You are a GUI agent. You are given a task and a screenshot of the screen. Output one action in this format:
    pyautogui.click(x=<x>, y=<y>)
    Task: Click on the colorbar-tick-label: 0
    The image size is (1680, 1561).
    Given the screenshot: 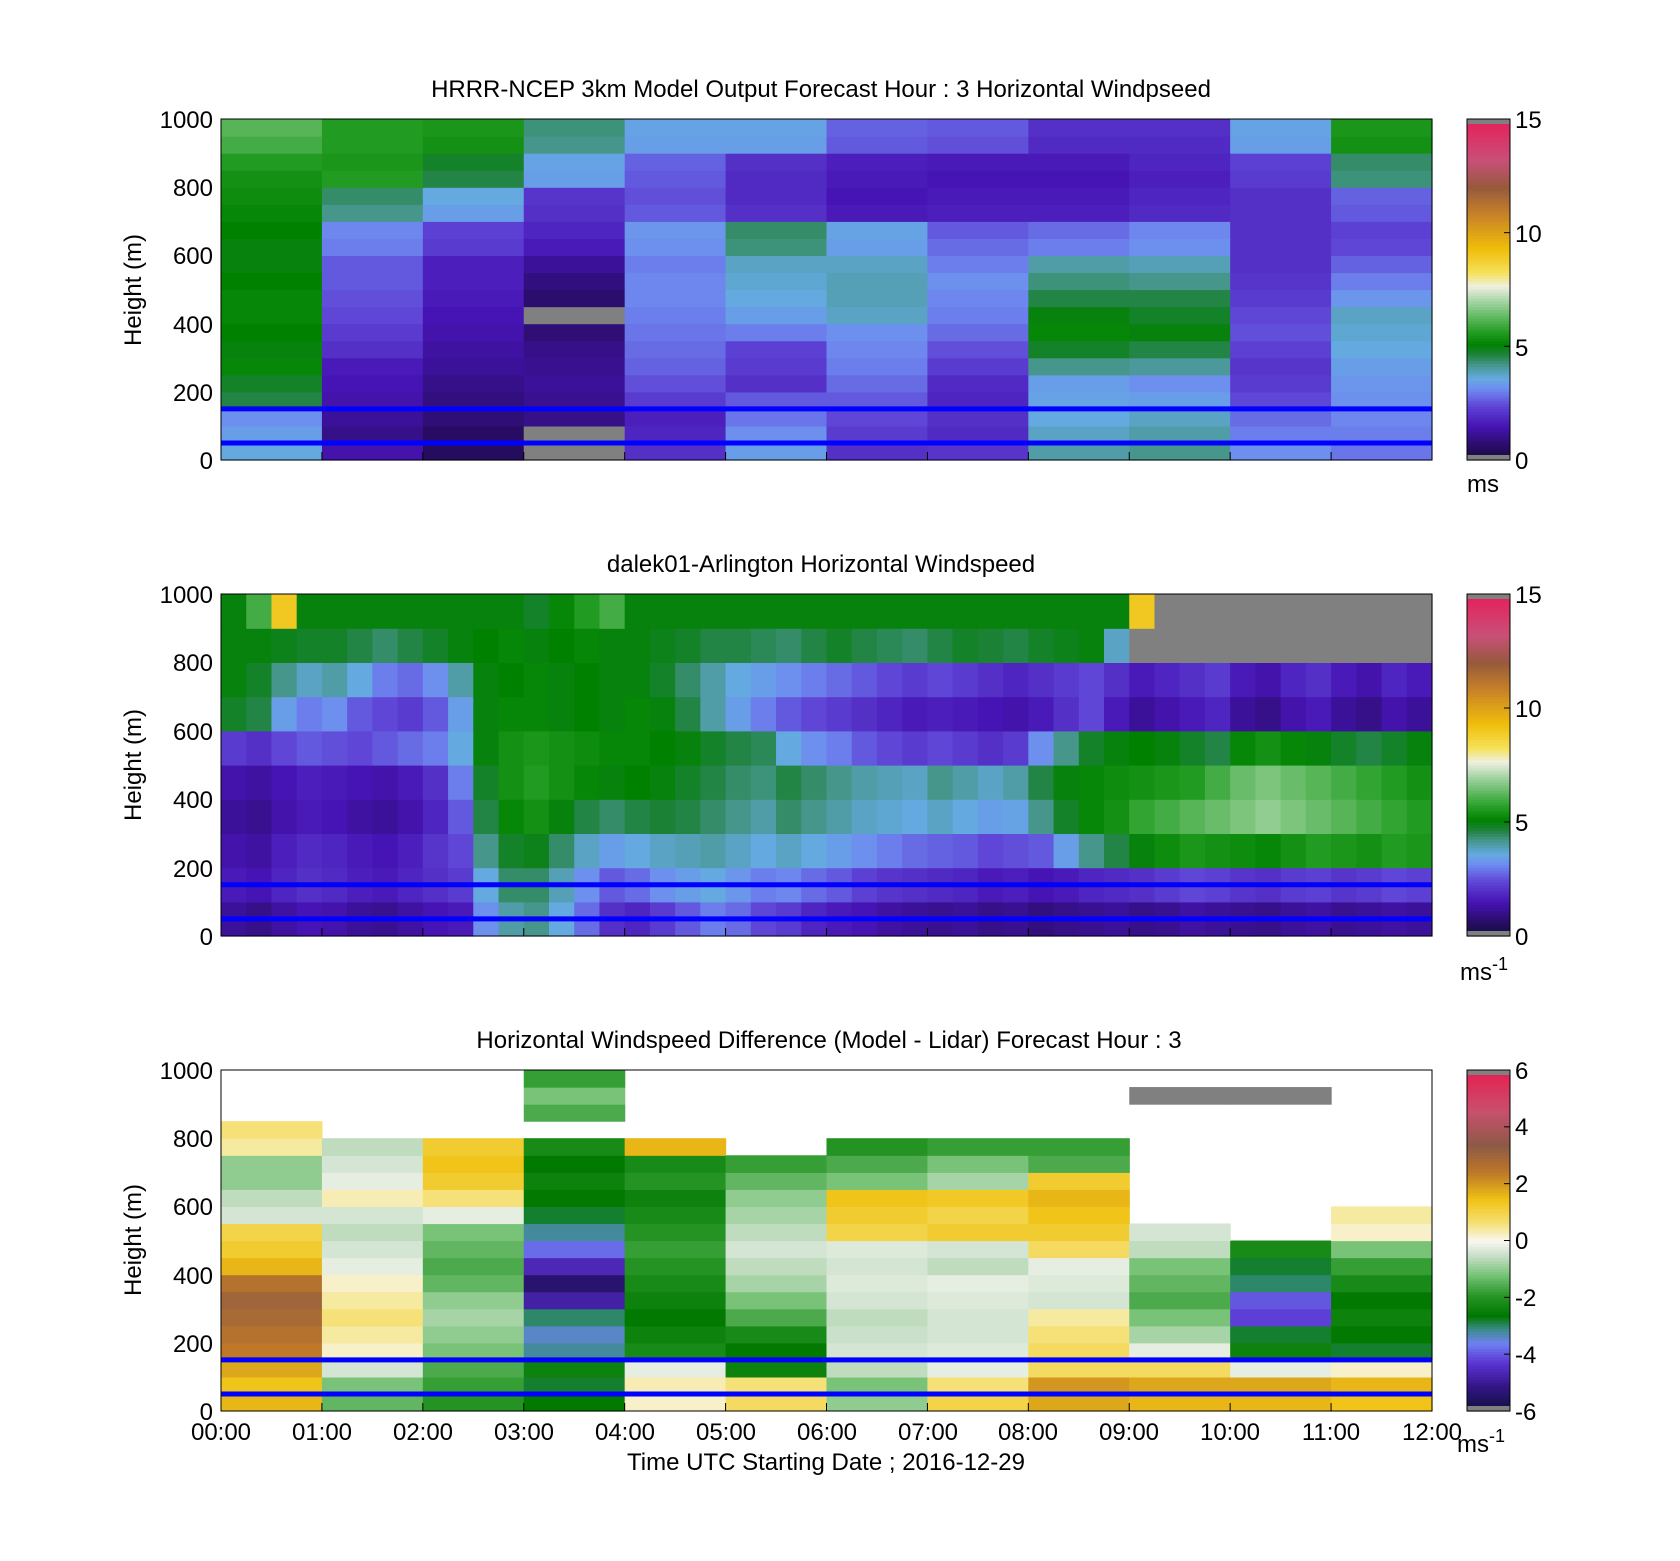 What is the action you would take?
    pyautogui.click(x=1521, y=461)
    